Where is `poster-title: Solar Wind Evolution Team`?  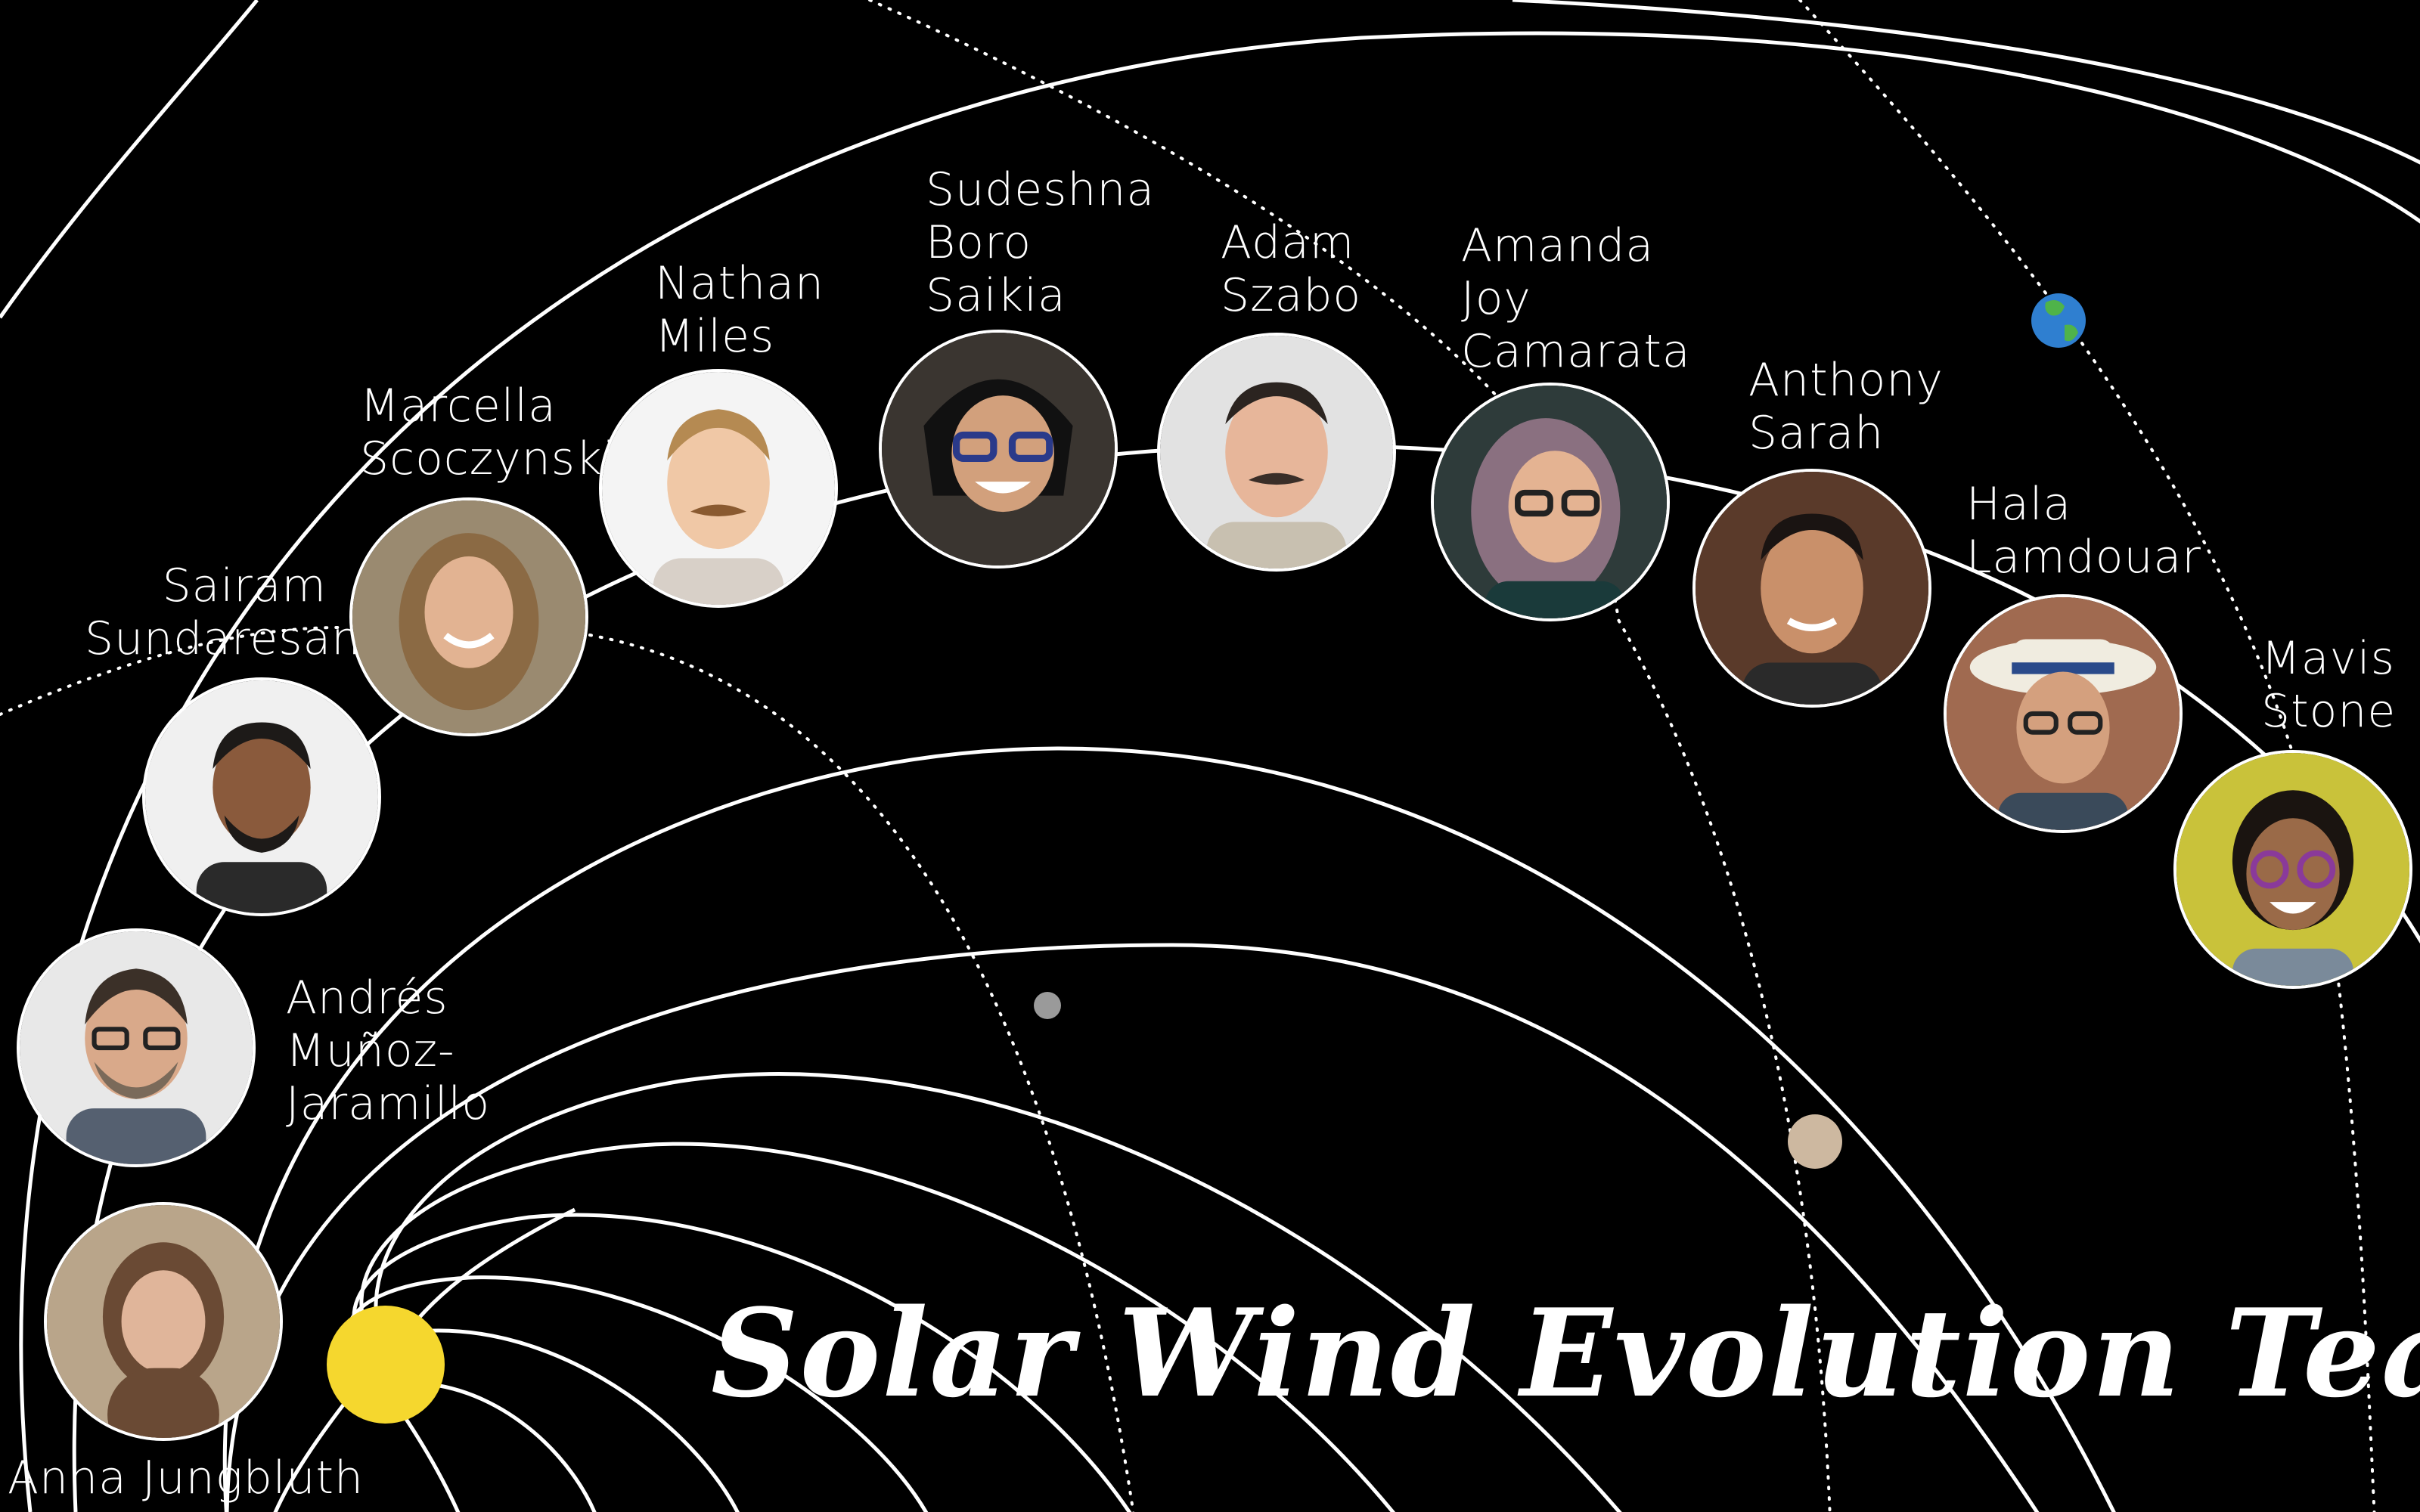
poster-title: Solar Wind Evolution Team is located at coordinates (1566, 1353).